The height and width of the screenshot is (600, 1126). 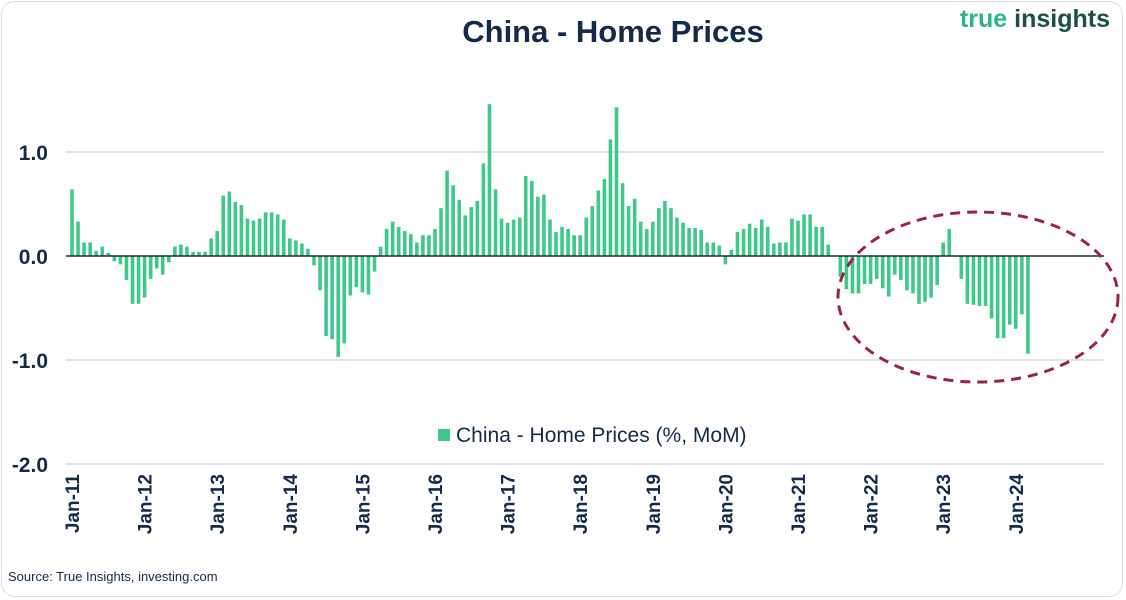 What do you see at coordinates (218, 504) in the screenshot?
I see `x-tick-label: Jan-13` at bounding box center [218, 504].